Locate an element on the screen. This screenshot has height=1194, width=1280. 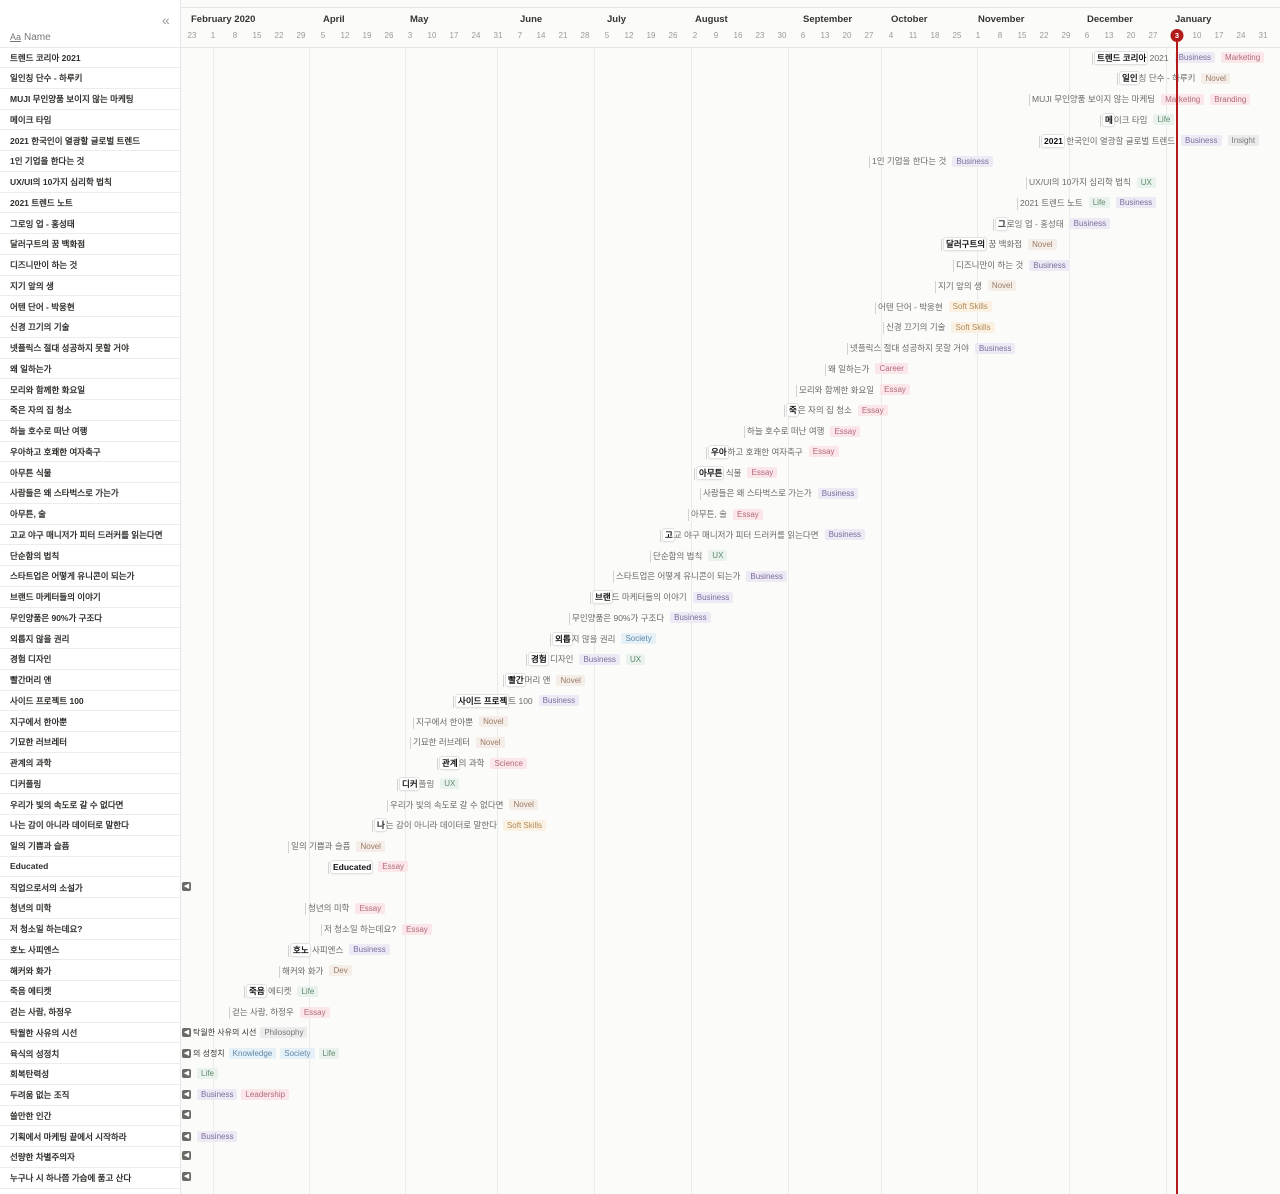
bar-card: 우아 is located at coordinates (718, 451).